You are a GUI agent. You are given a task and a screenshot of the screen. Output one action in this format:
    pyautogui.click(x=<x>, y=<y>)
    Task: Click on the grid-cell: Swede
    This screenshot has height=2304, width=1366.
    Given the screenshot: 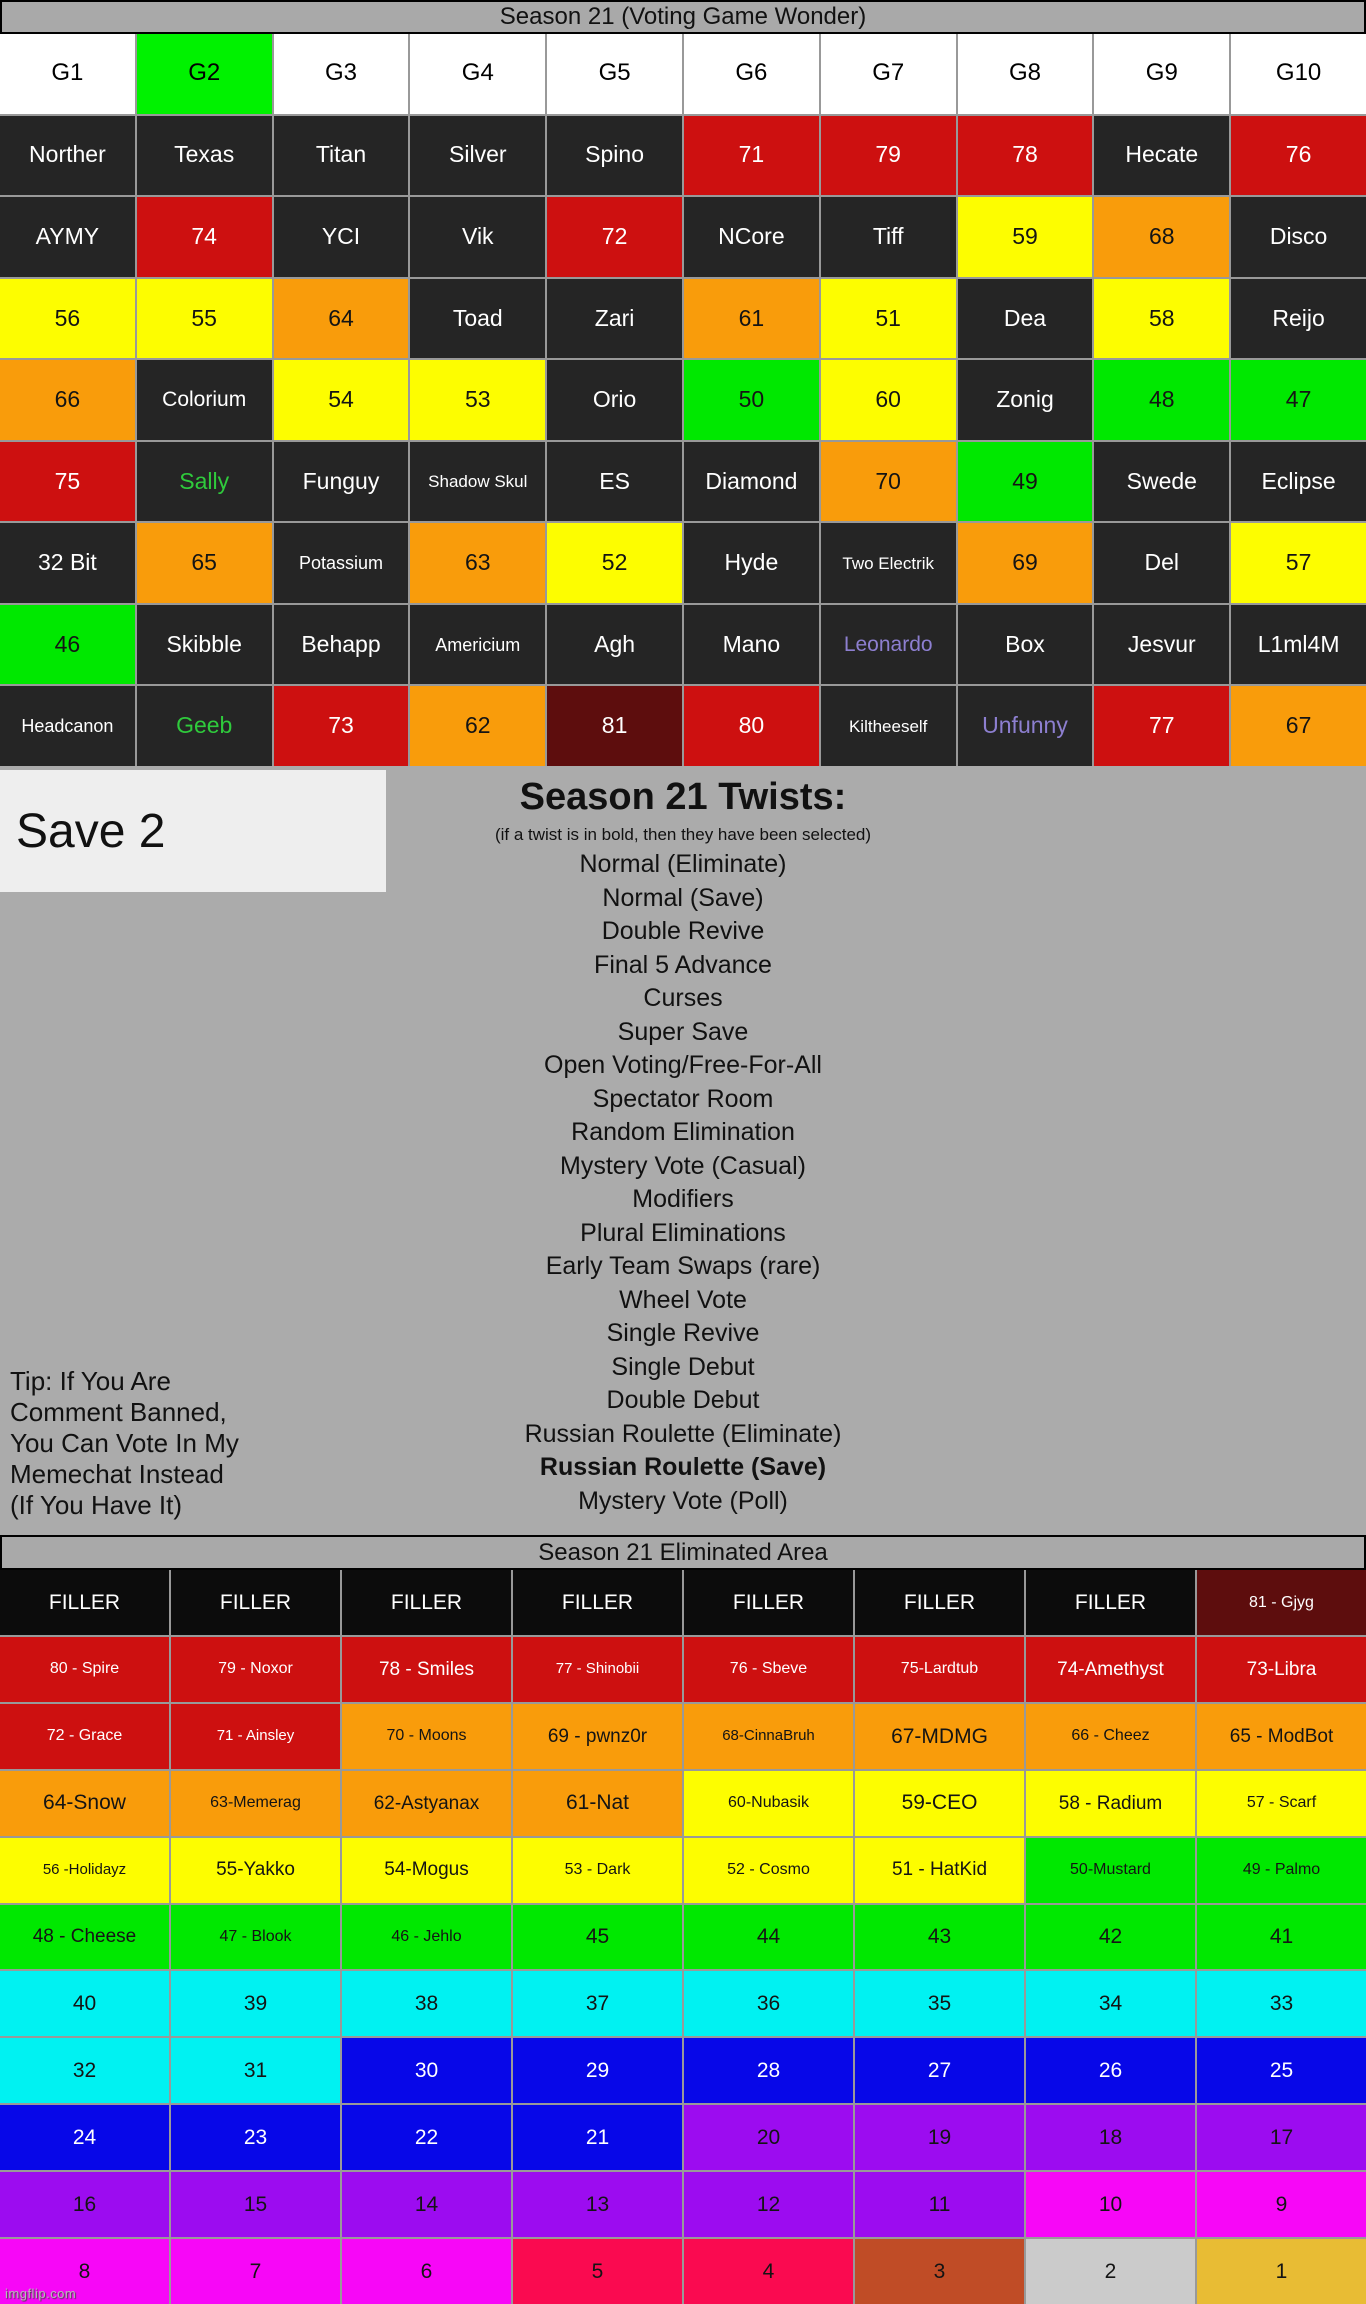 What is the action you would take?
    pyautogui.click(x=1162, y=481)
    